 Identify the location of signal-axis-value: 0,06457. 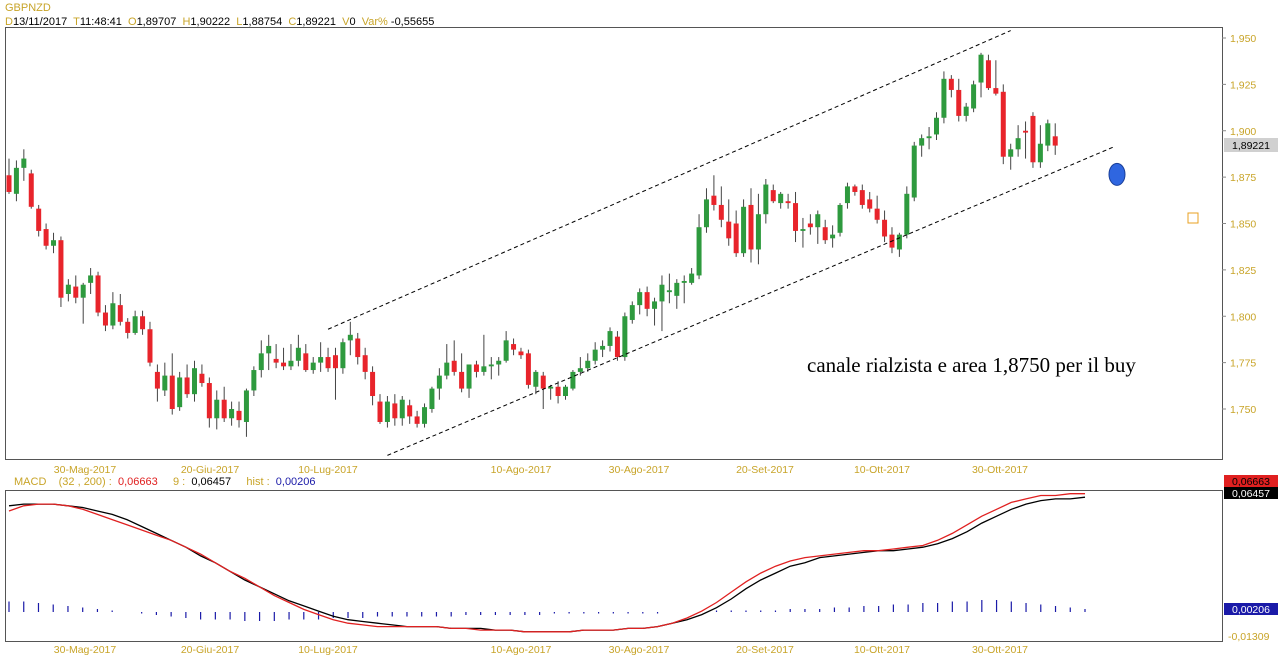
(1251, 494).